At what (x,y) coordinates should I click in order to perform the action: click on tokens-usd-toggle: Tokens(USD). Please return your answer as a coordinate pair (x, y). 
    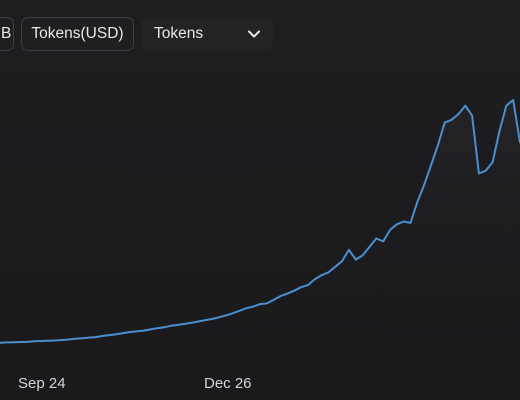
    Looking at the image, I should click on (77, 34).